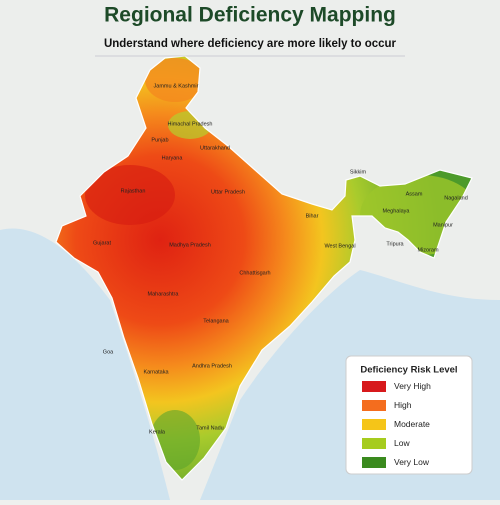 The width and height of the screenshot is (500, 505). Describe the element at coordinates (102, 243) in the screenshot. I see `state-label: Gujarat` at that location.